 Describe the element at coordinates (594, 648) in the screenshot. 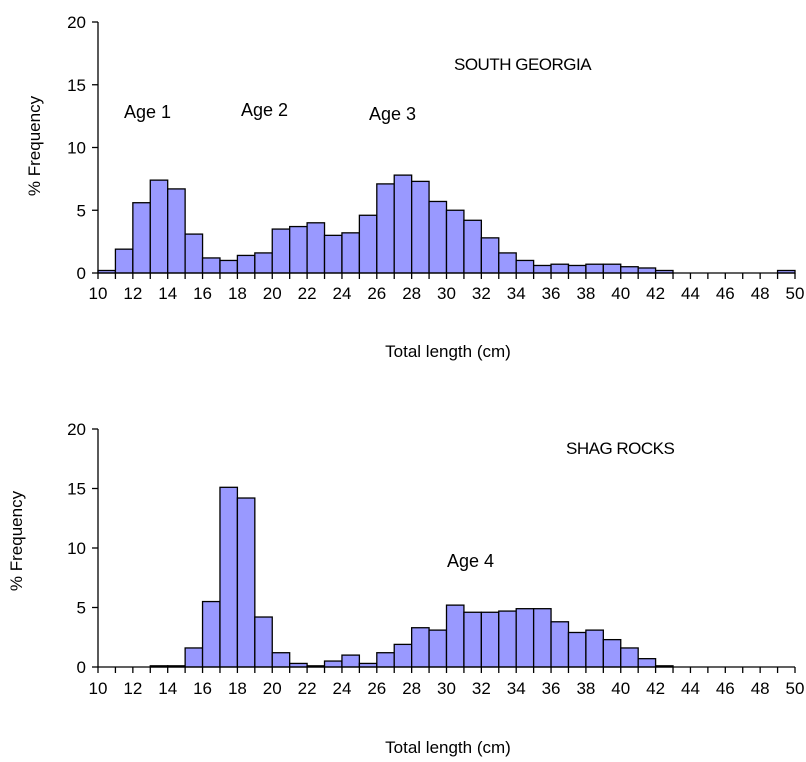

I see `bar-38cm` at that location.